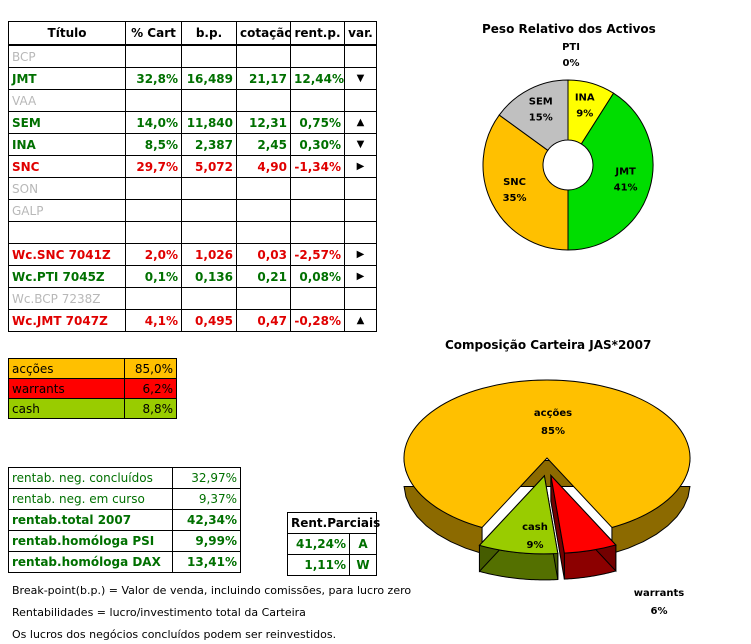  I want to click on holding-name: Wc.JMT 7047Z, so click(67, 320).